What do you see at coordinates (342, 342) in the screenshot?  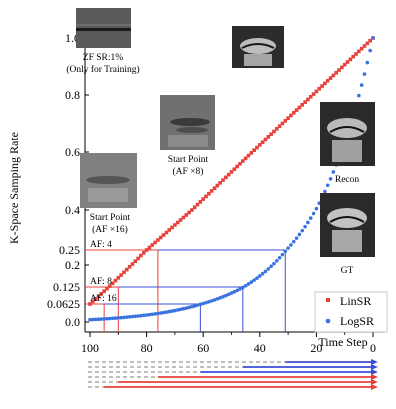 I see `x-axis-title: Time Step` at bounding box center [342, 342].